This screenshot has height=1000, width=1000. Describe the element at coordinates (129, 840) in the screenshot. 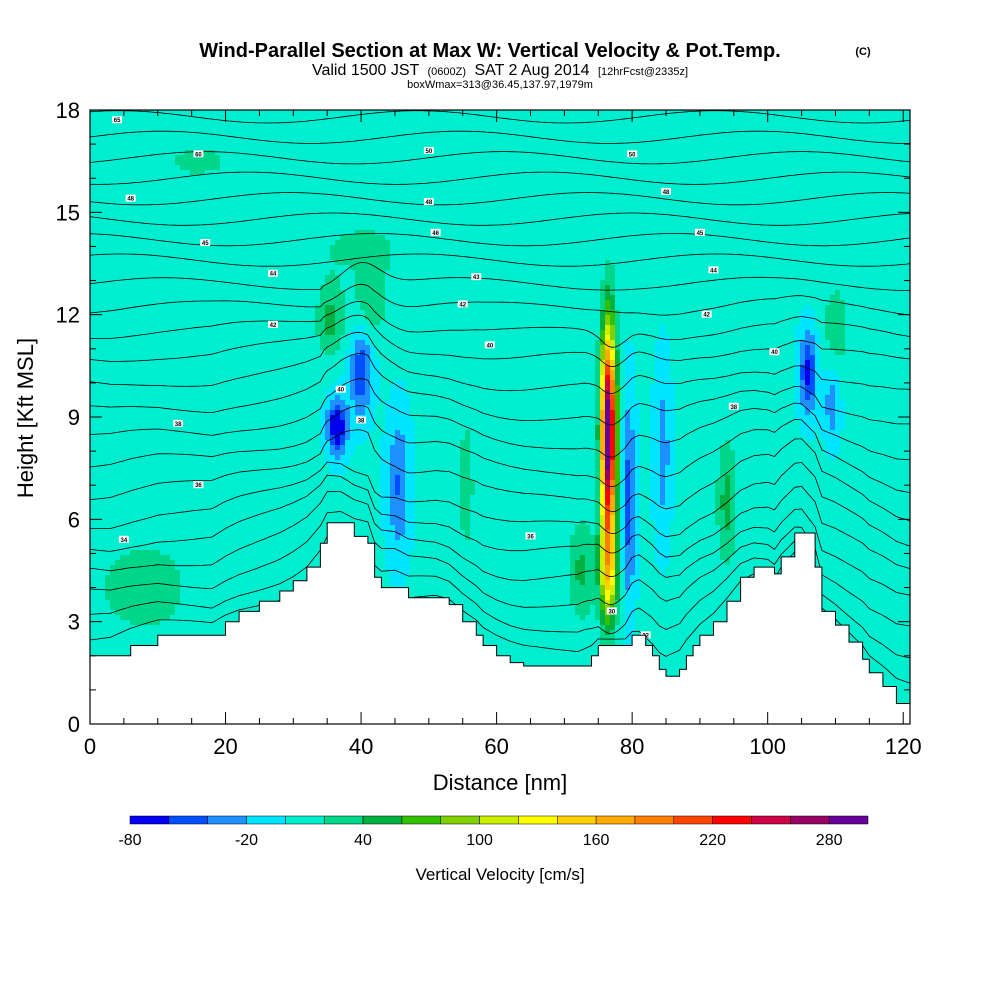

I see `colorbar-tick-label: -80` at that location.